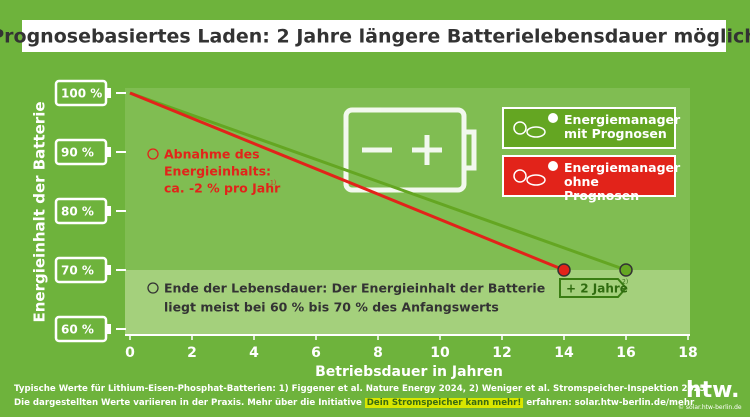 The height and width of the screenshot is (417, 750). What do you see at coordinates (192, 353) in the screenshot?
I see `x-tick-label: 2` at bounding box center [192, 353].